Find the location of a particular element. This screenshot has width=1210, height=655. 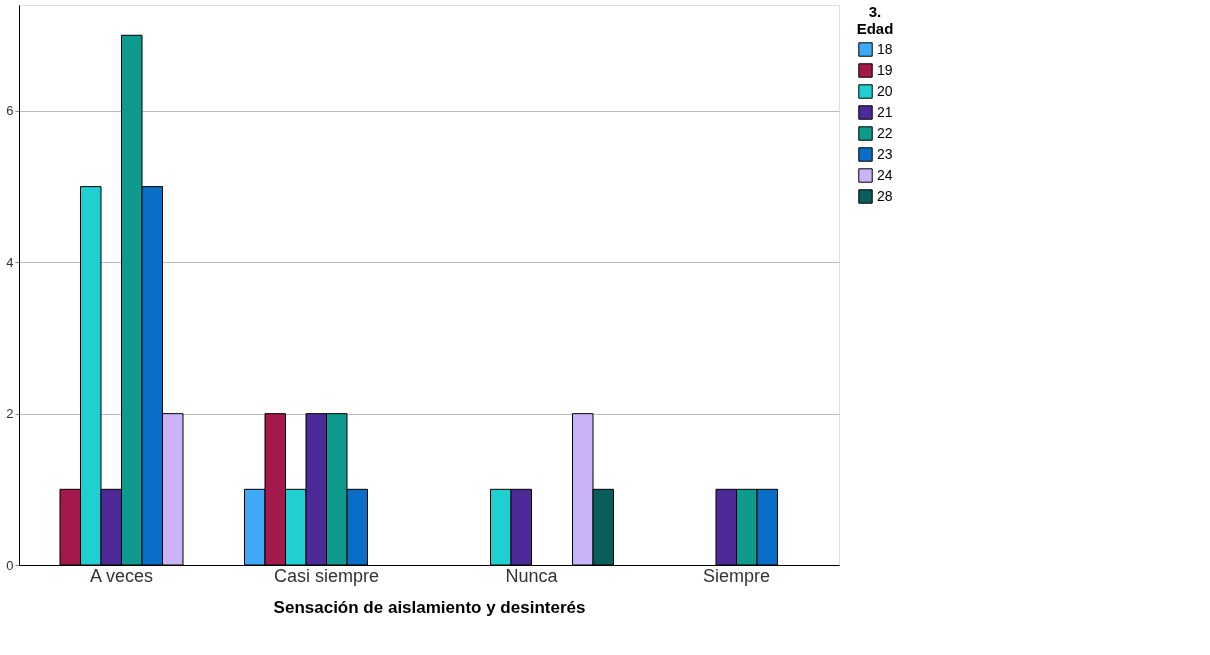

legend-label: 22 is located at coordinates (885, 132).